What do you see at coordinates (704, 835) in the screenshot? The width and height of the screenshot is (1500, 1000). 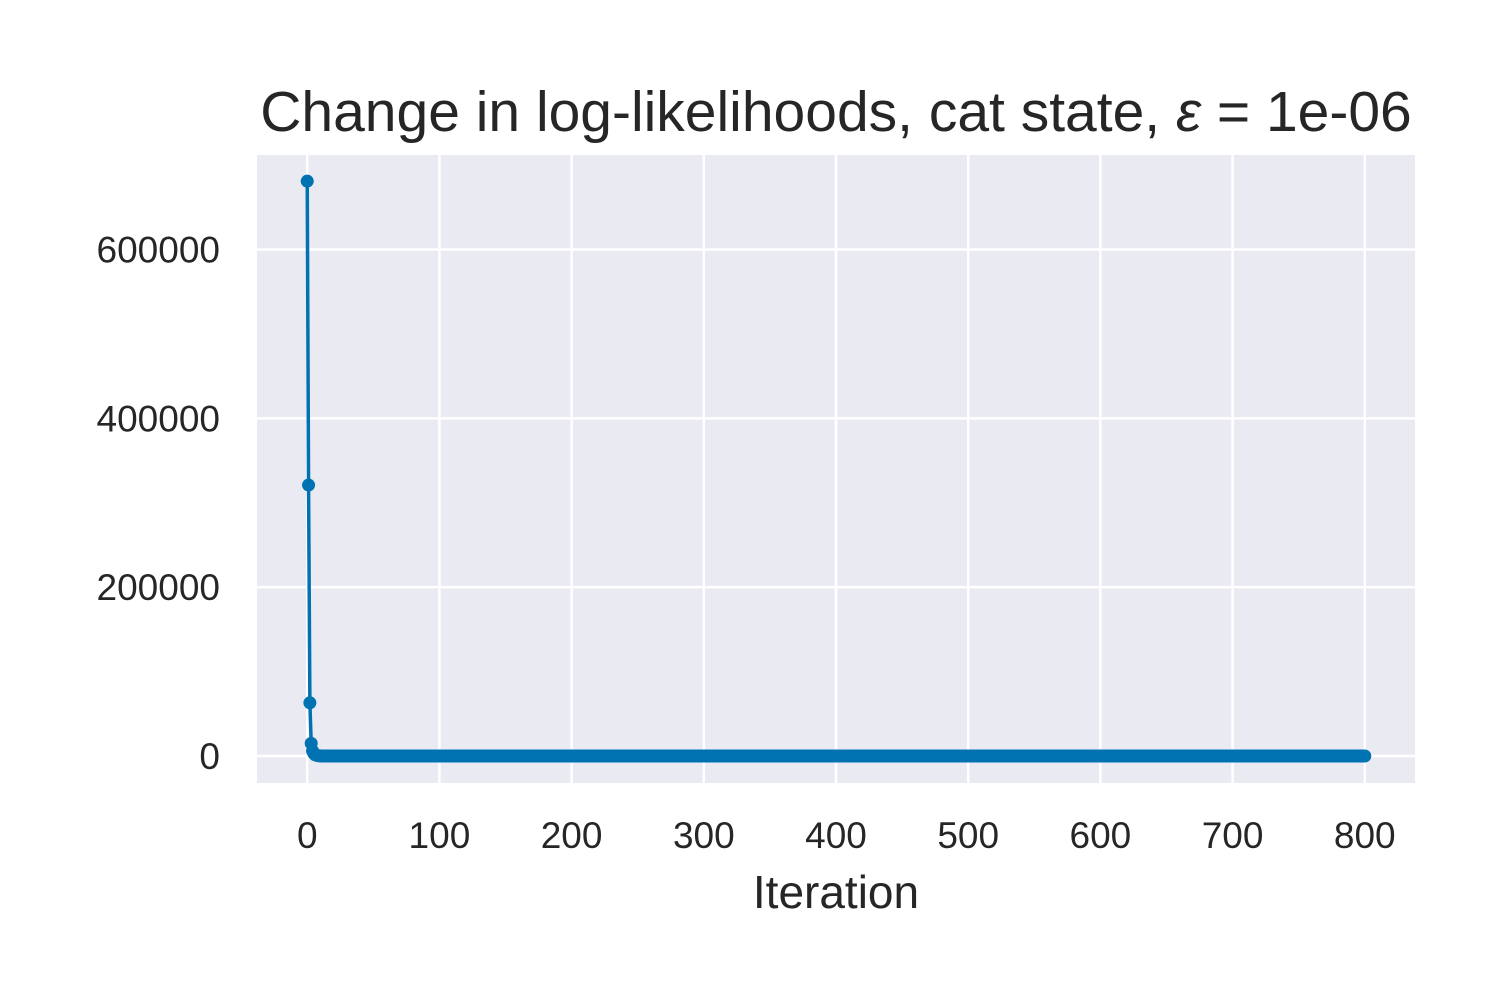 I see `x-tick-label: 300` at bounding box center [704, 835].